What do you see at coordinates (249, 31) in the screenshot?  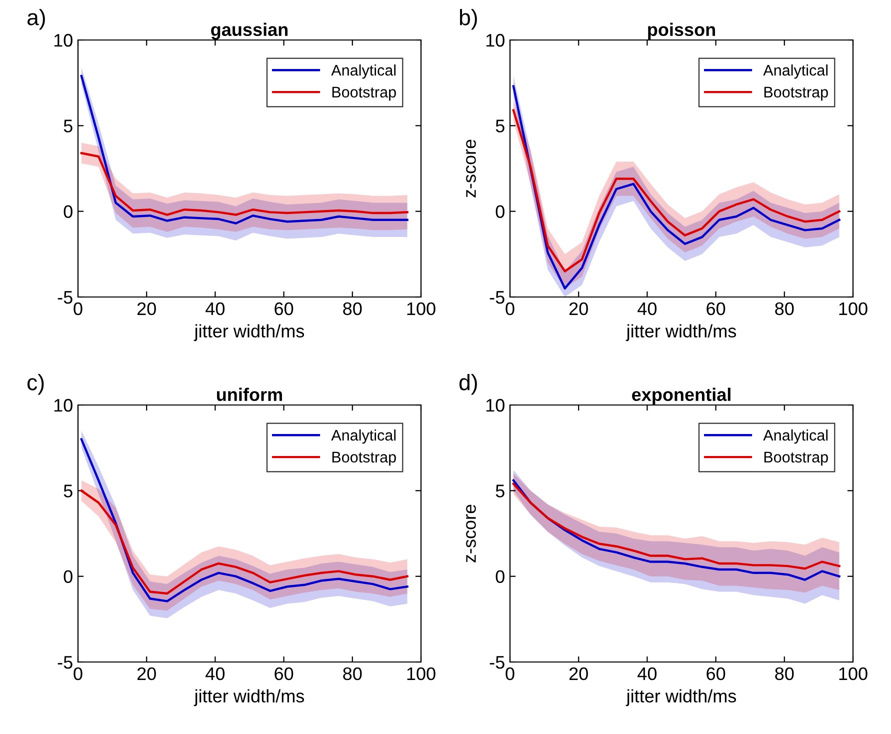 I see `chart-title: gaussian` at bounding box center [249, 31].